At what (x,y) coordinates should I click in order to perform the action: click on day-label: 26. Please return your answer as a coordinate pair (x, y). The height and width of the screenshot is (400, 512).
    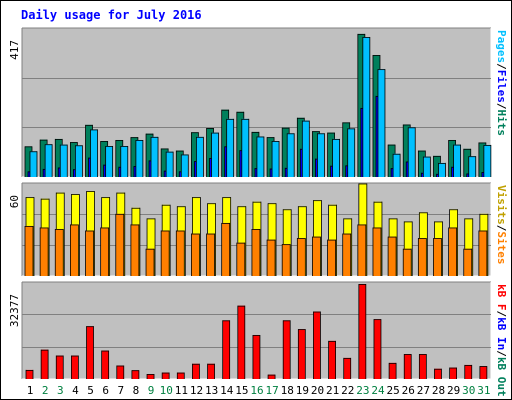
    Looking at the image, I should click on (408, 390).